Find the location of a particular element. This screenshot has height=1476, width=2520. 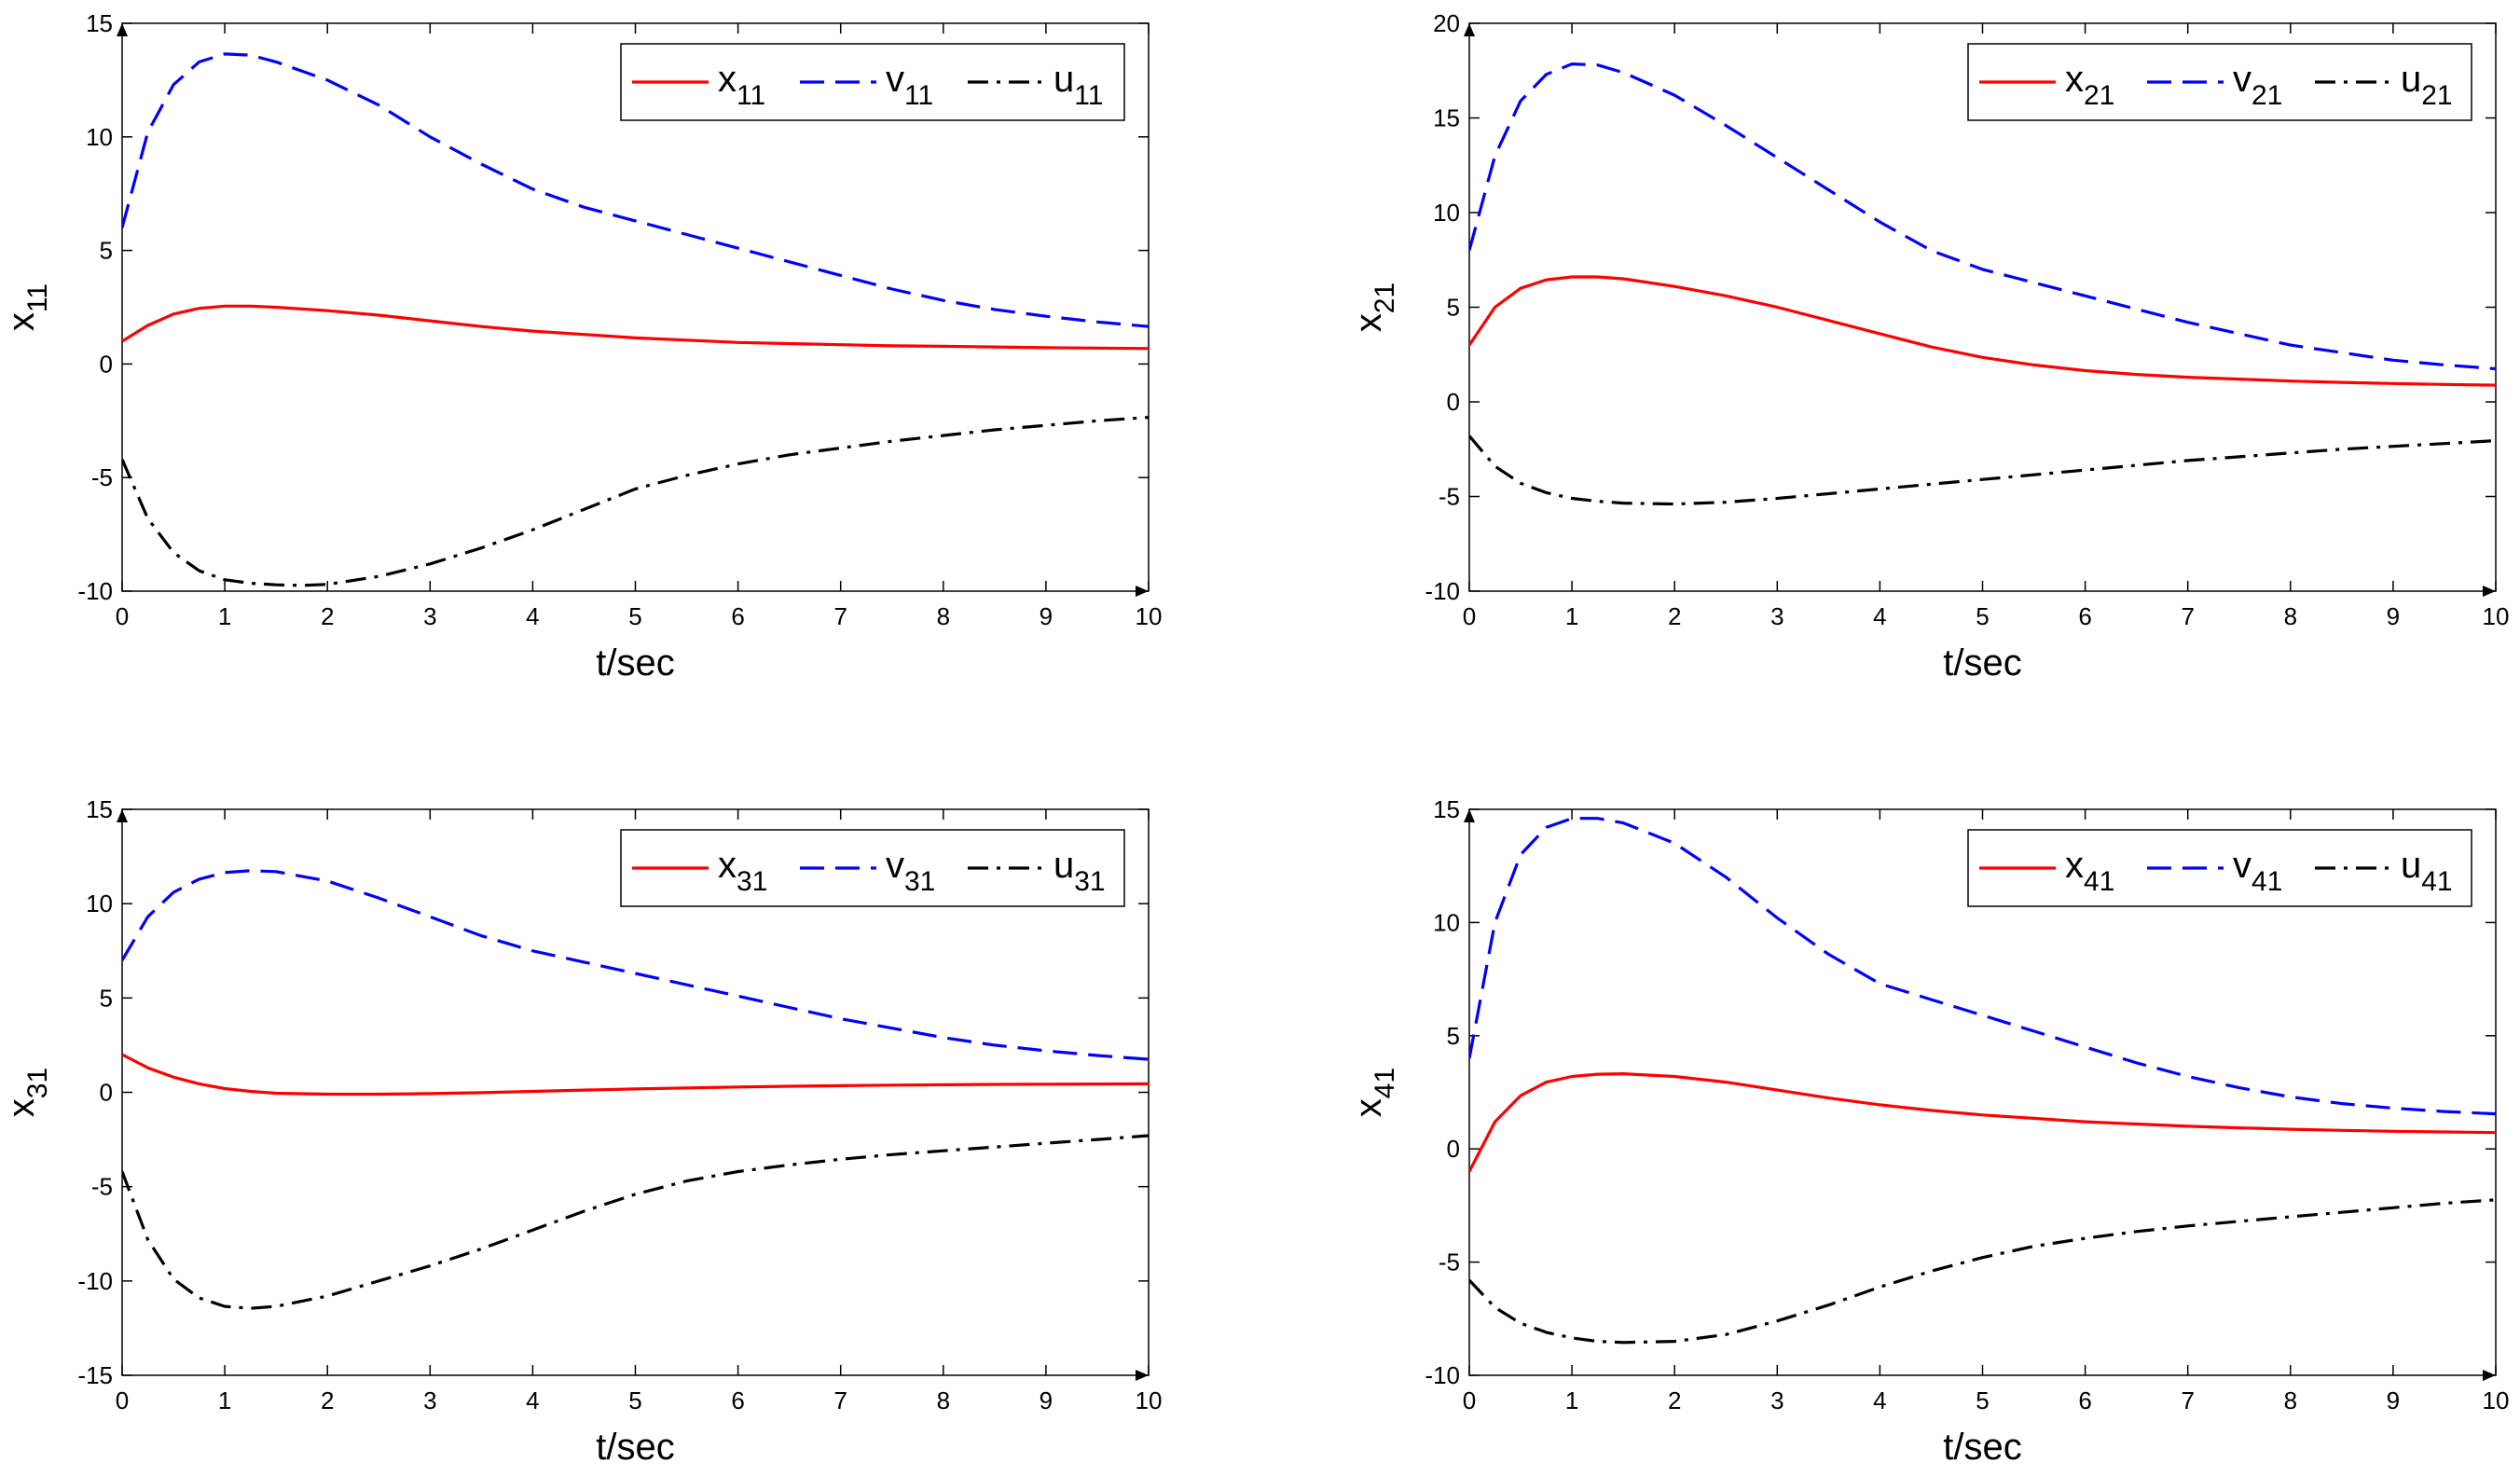

series-line-v41 is located at coordinates (1982, 966).